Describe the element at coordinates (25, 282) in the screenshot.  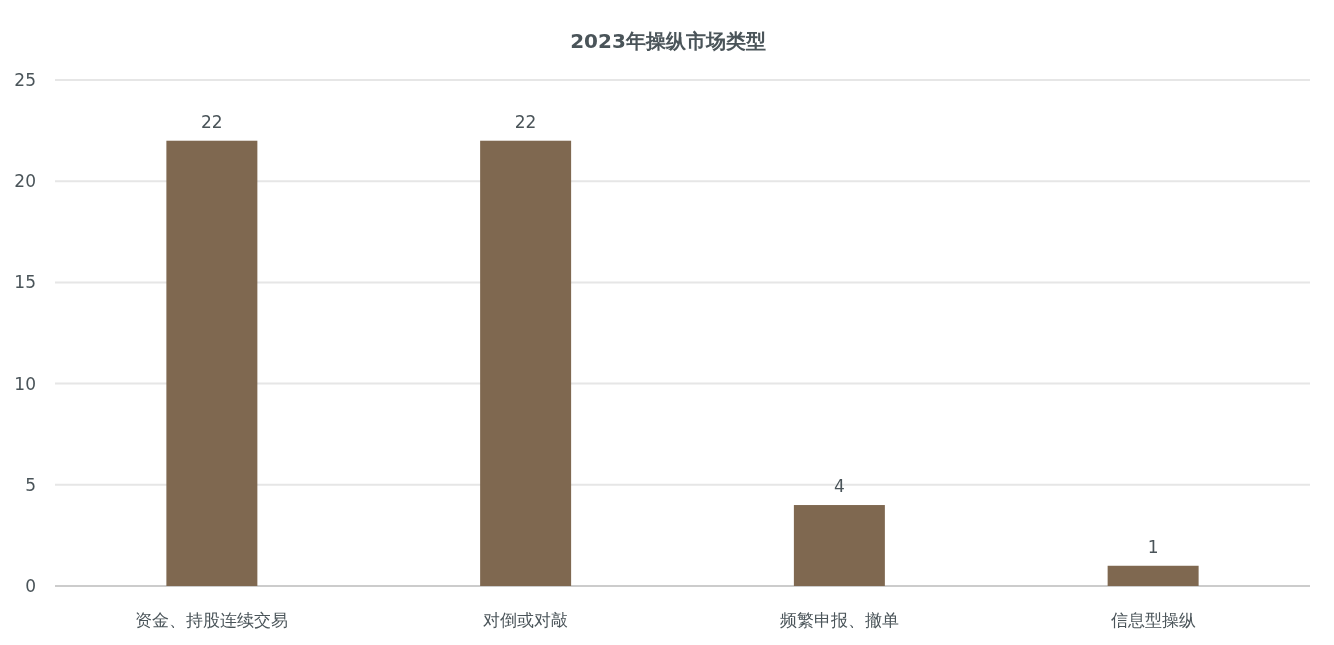
I see `y-tick-label: 15` at that location.